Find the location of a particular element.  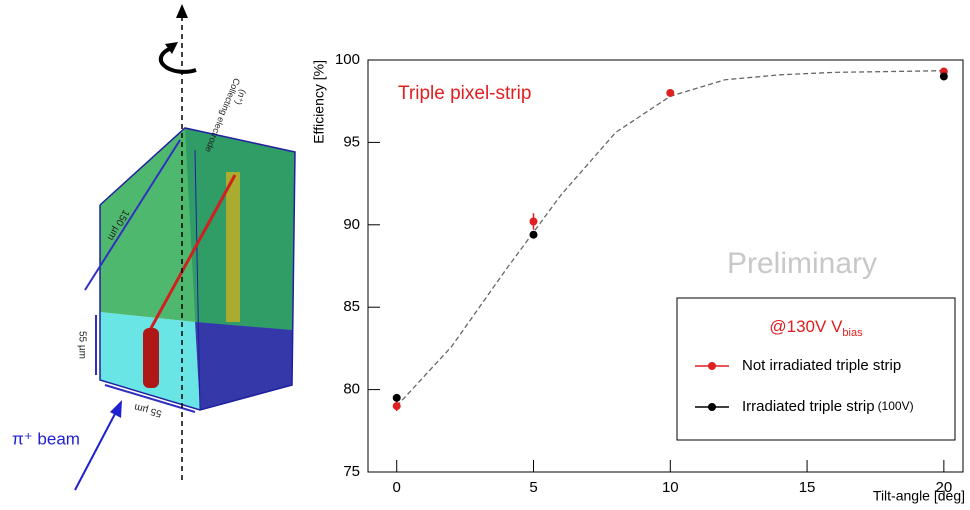

y-tick-label: 80 is located at coordinates (351, 389).